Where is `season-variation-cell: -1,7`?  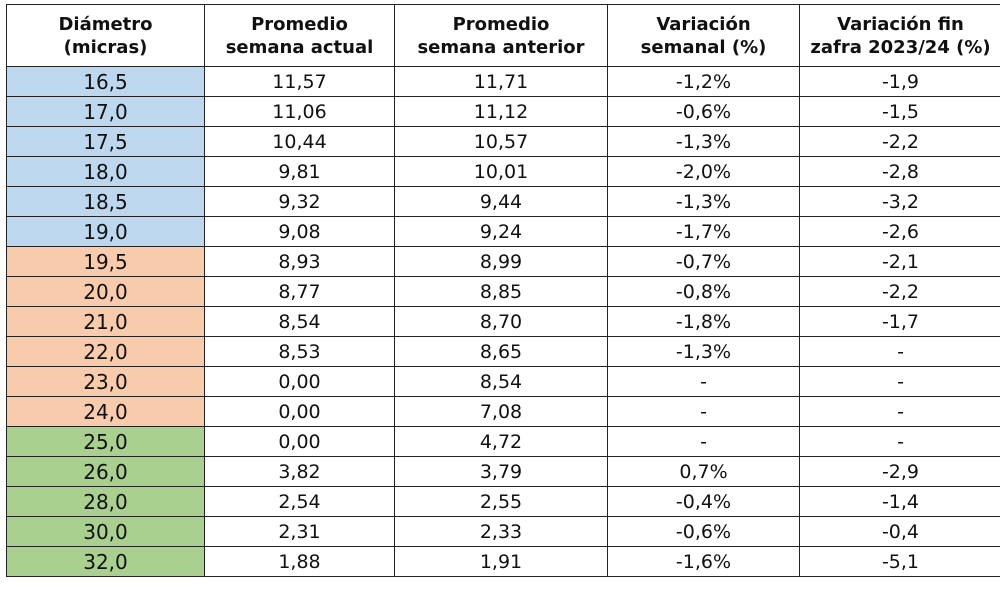
season-variation-cell: -1,7 is located at coordinates (899, 321).